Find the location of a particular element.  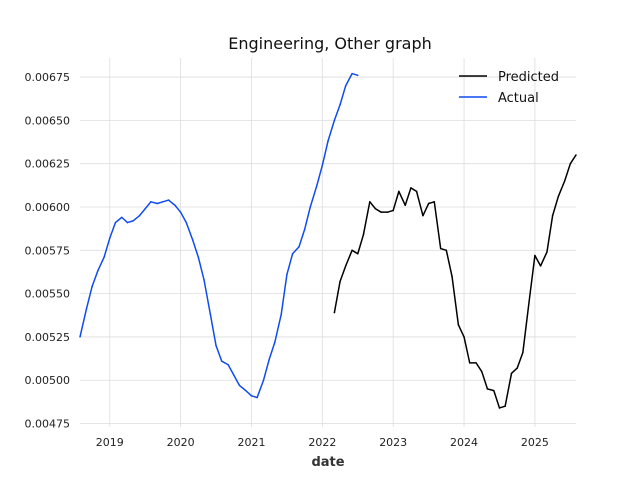

x-tick-label: 2023 is located at coordinates (393, 442).